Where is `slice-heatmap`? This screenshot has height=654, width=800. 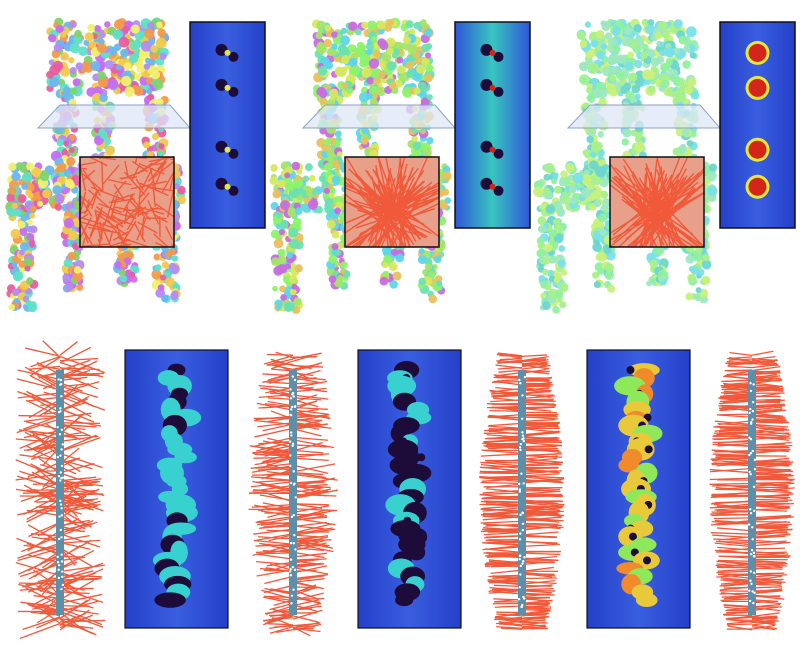
slice-heatmap is located at coordinates (227, 125).